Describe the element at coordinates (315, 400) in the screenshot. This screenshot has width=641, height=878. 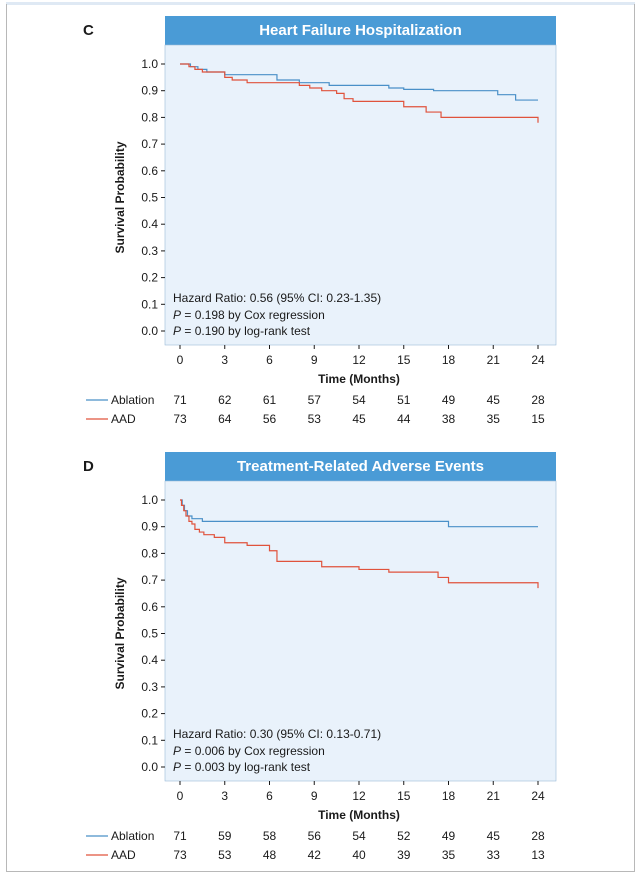
I see `risk-count: 57` at that location.